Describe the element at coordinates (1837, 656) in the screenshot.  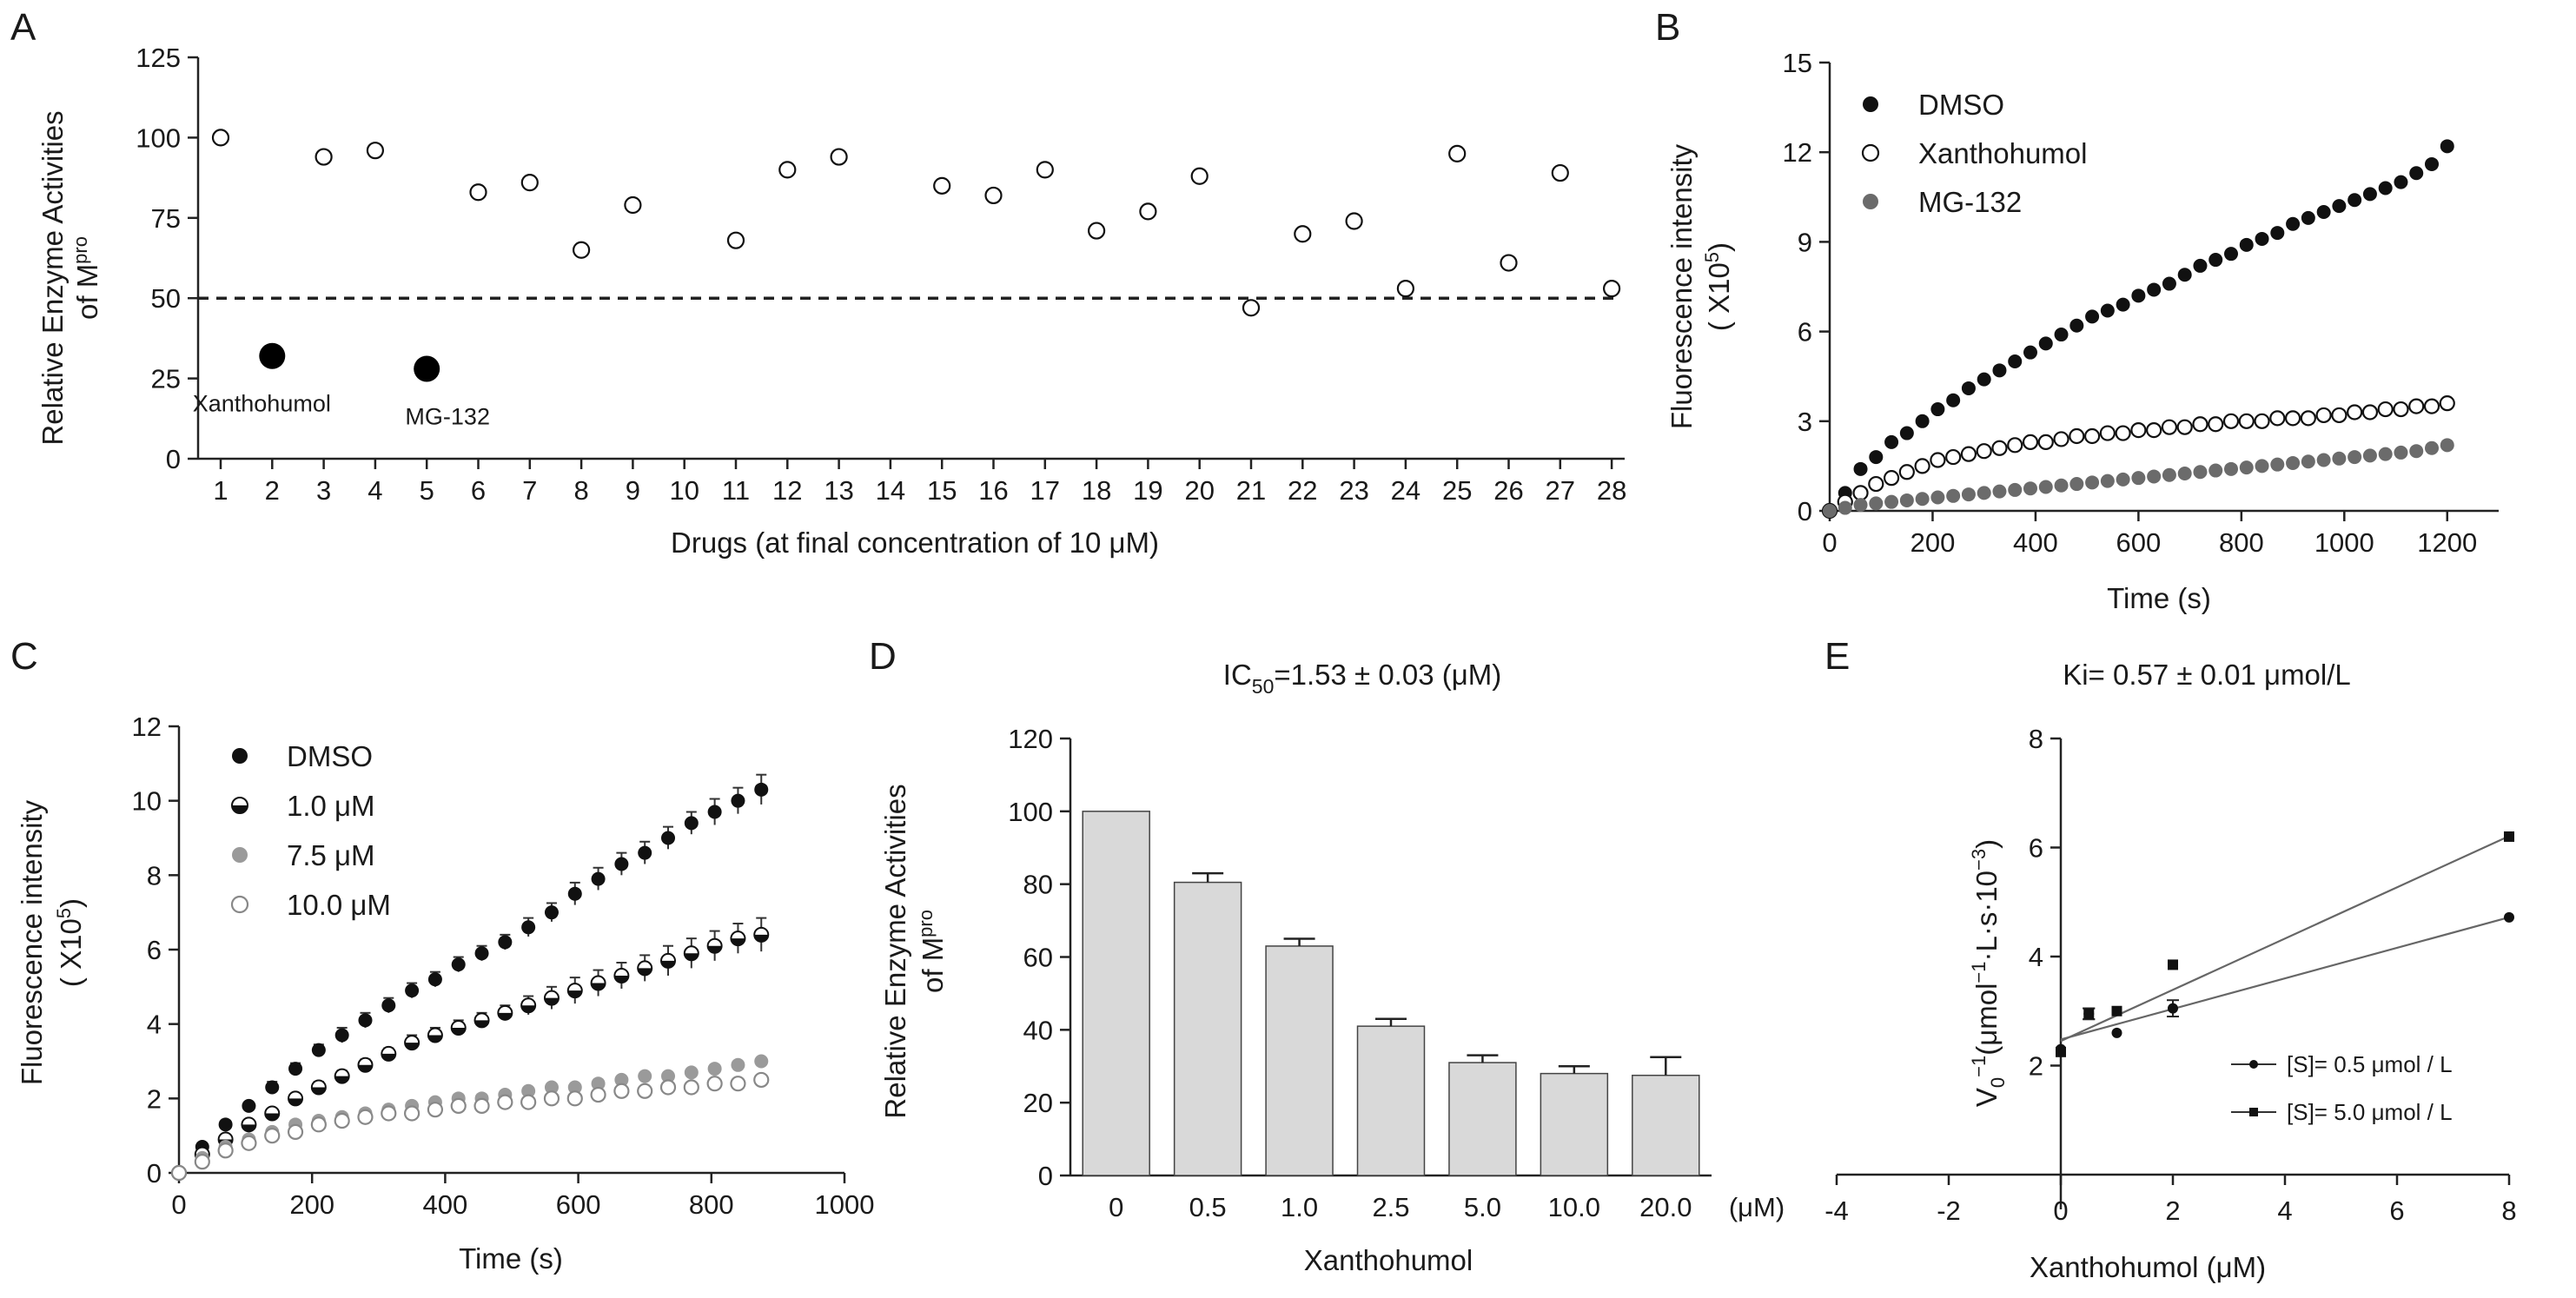
I see `panel-letter-e: E` at that location.